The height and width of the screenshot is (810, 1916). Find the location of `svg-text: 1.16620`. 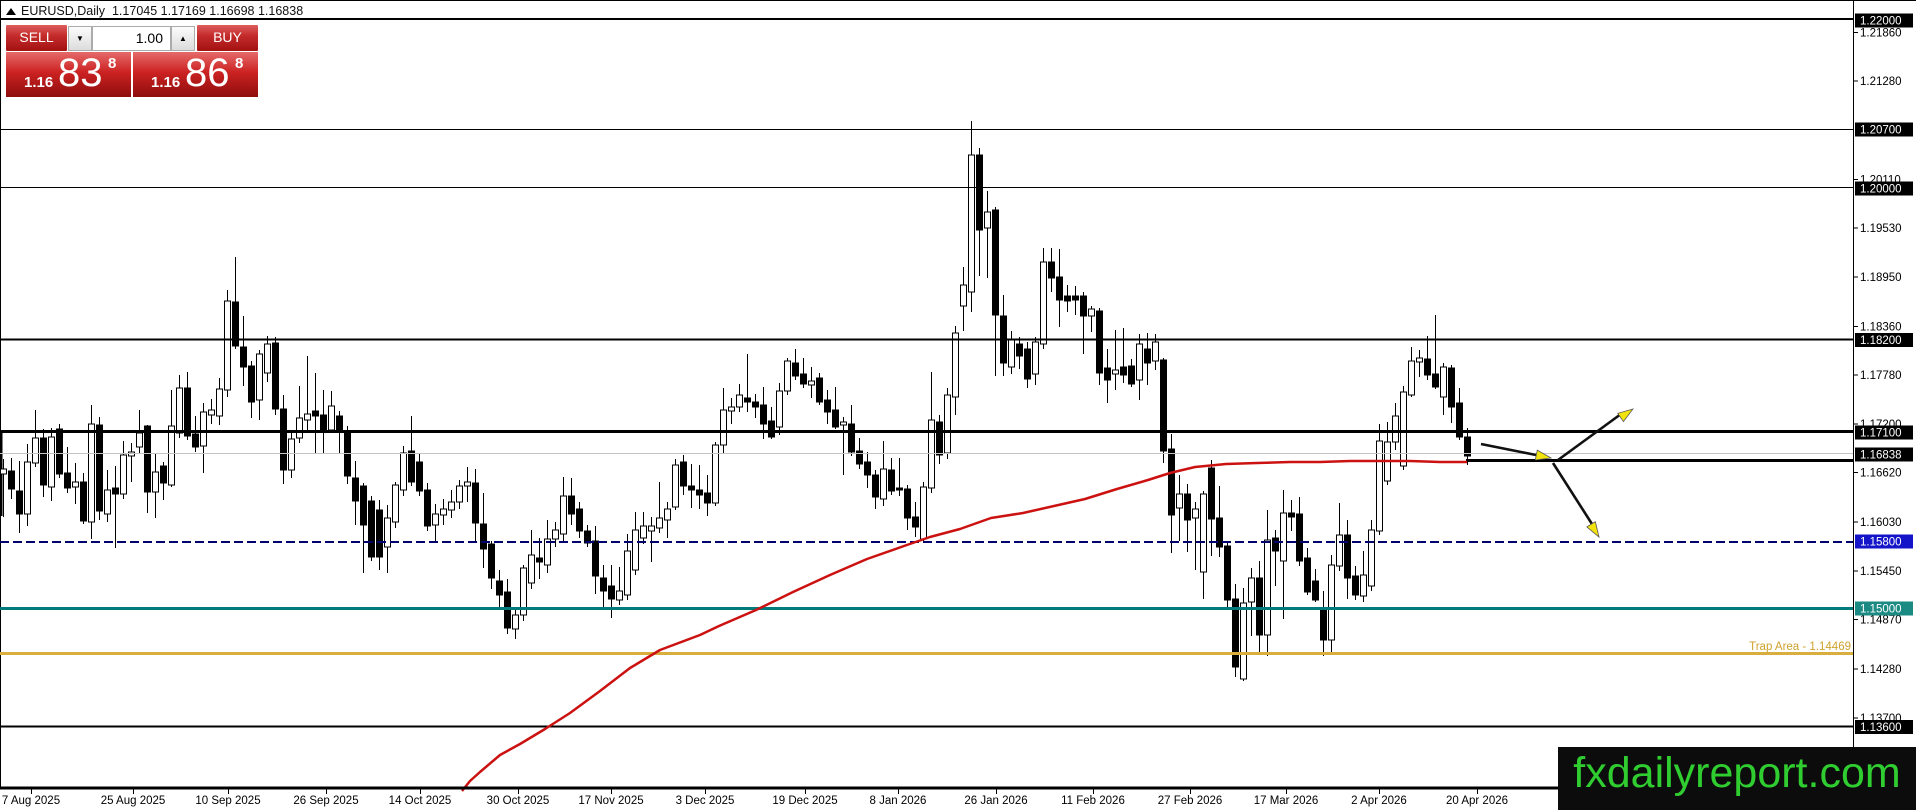

svg-text: 1.16620 is located at coordinates (1881, 474).